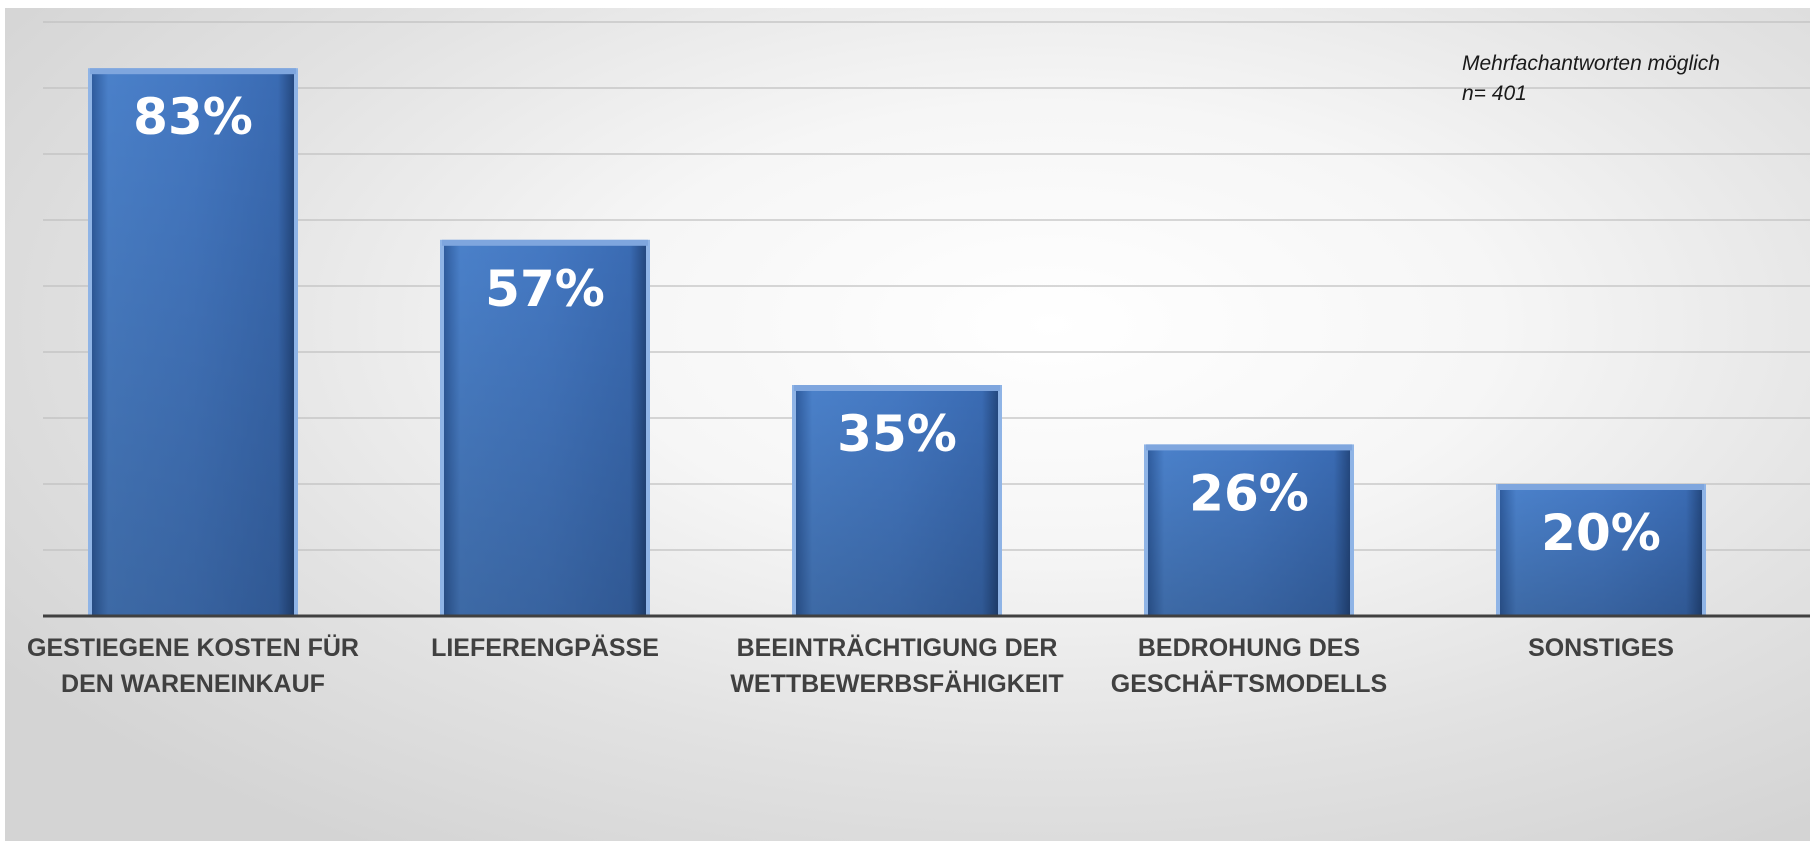 This screenshot has width=1810, height=841. I want to click on annotation-sample-size: n= 401, so click(1494, 93).